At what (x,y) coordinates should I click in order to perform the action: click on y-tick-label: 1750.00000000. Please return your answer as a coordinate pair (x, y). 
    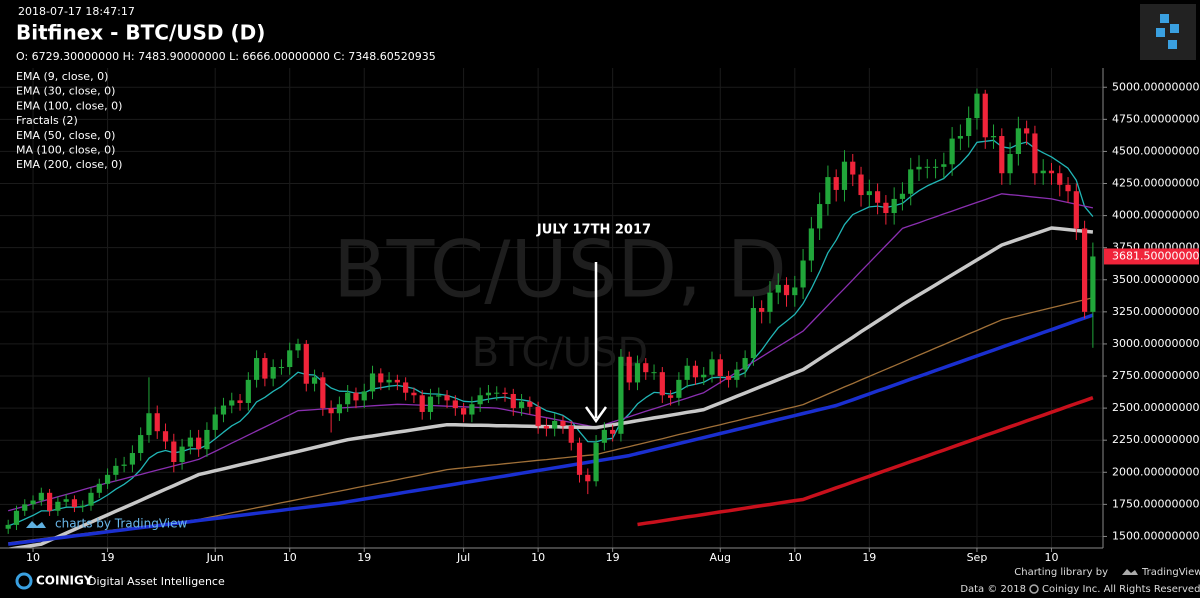
    Looking at the image, I should click on (1155, 503).